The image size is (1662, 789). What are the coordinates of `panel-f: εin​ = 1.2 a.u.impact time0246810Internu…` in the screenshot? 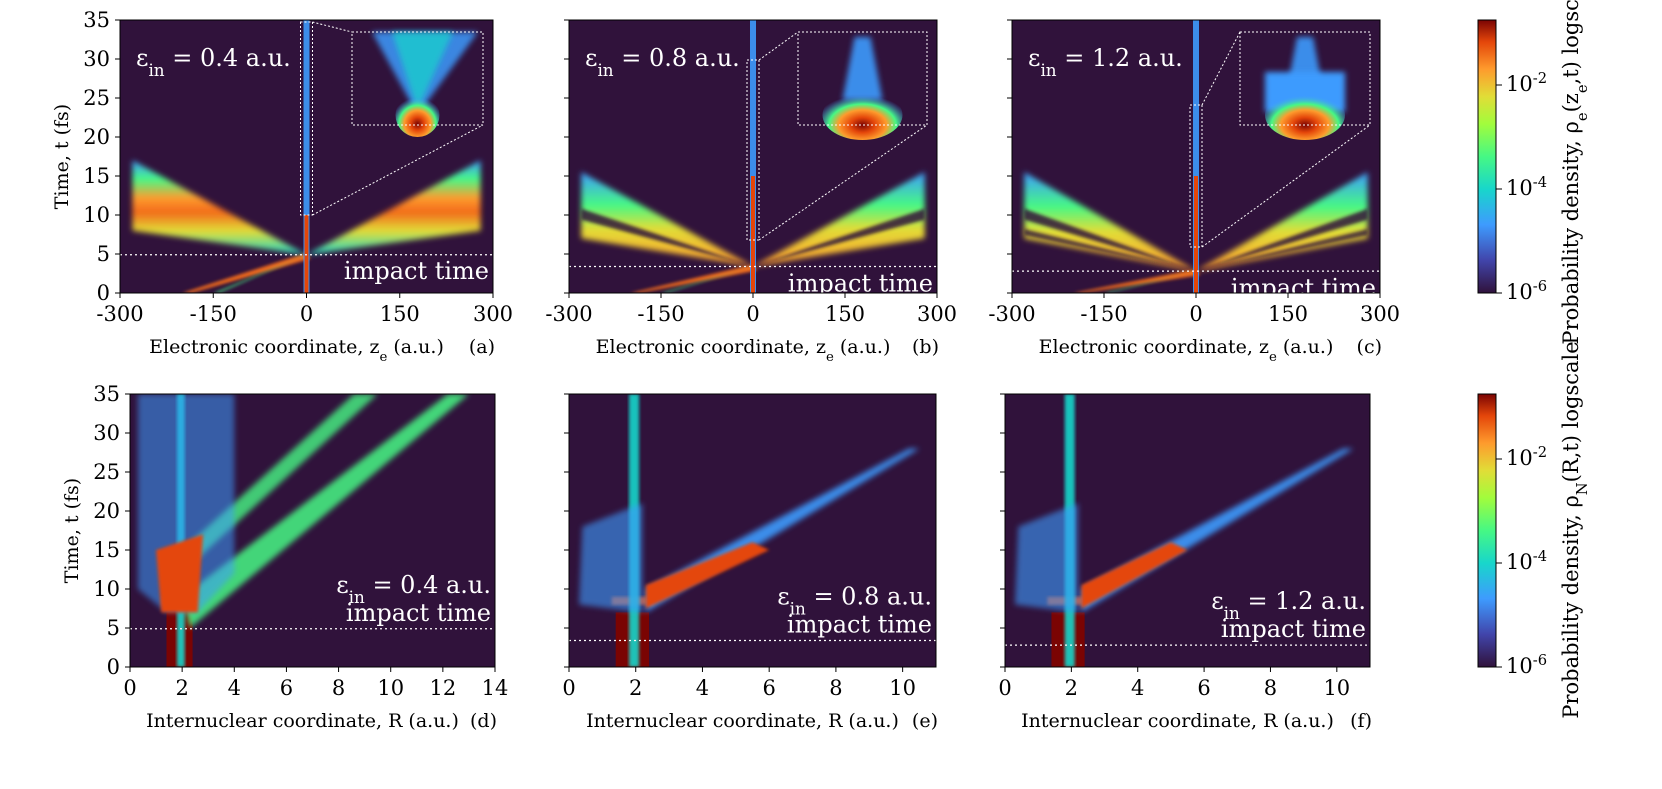 It's located at (1185, 562).